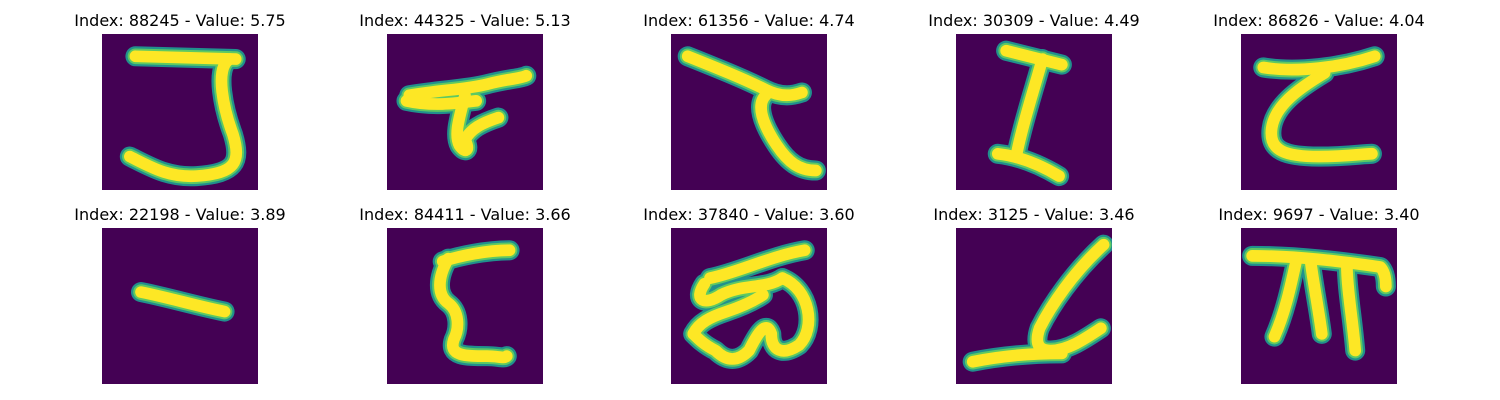 The width and height of the screenshot is (1500, 400). Describe the element at coordinates (1034, 20) in the screenshot. I see `panel-title: Index: 30309 - Value: 4.49` at that location.